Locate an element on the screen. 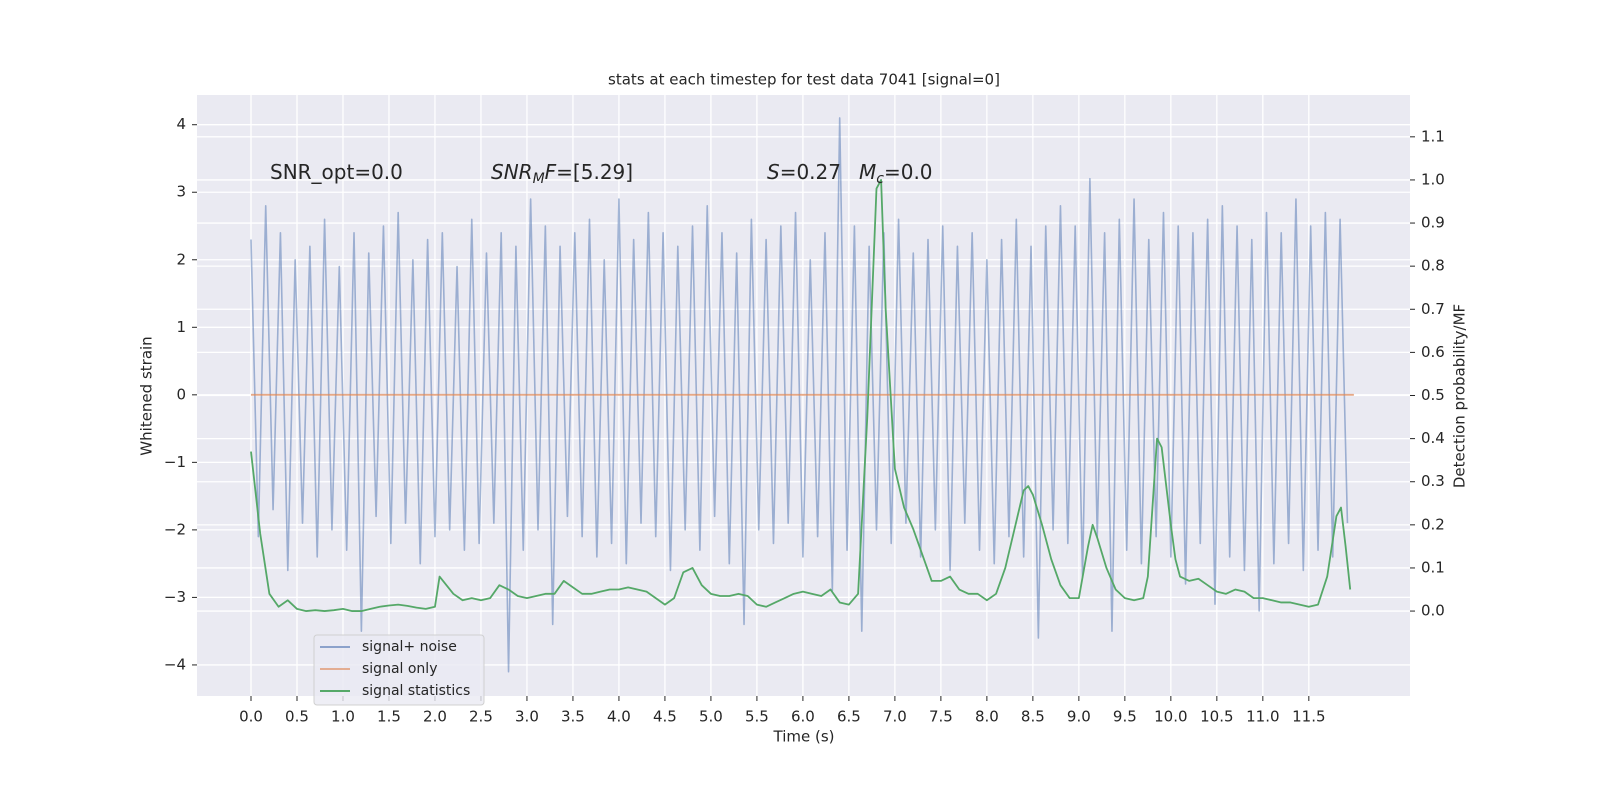  y2-tick-label: 0.7 is located at coordinates (1433, 309).